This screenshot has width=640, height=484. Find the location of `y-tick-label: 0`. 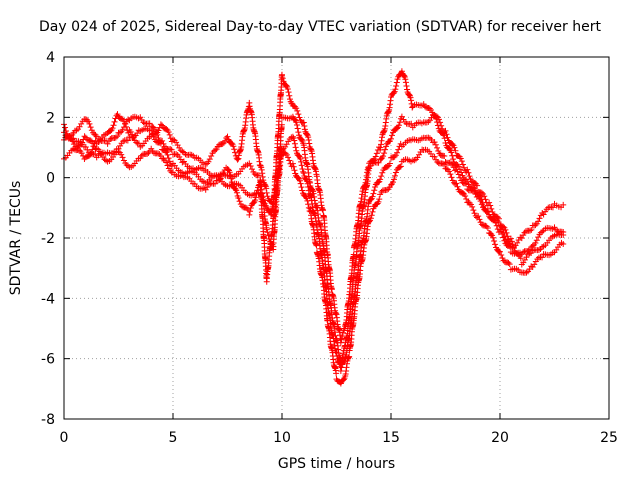

y-tick-label: 0 is located at coordinates (50, 179).